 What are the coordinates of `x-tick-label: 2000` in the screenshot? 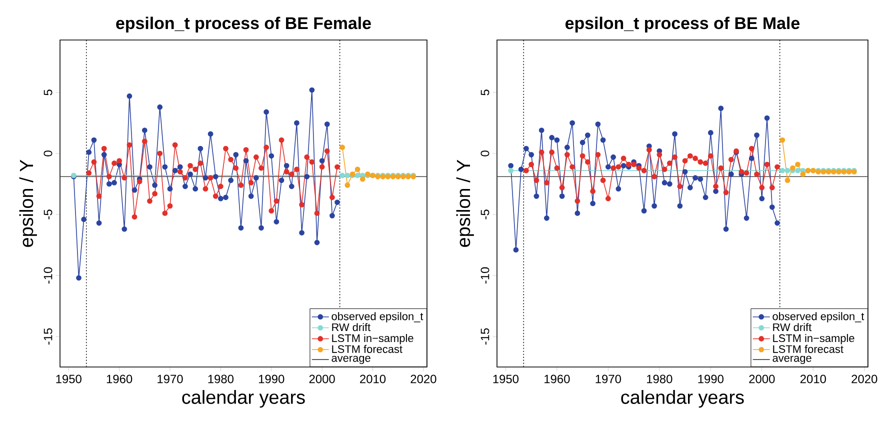 It's located at (322, 379).